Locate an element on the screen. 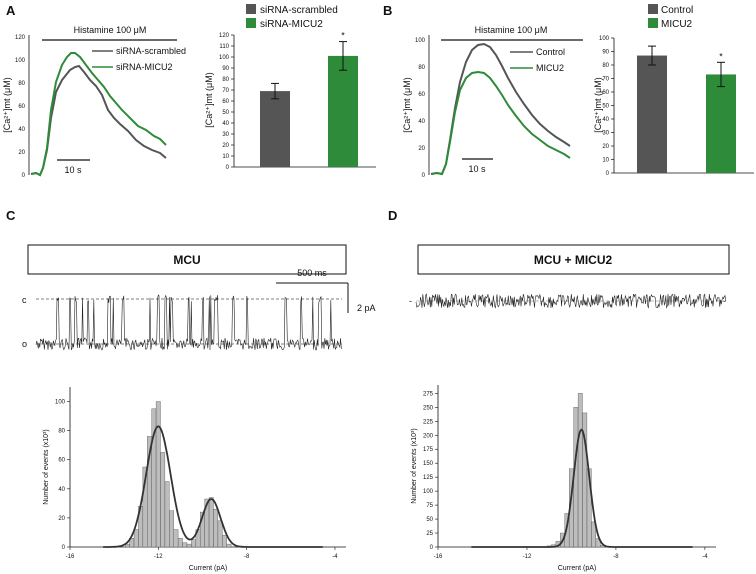 This screenshot has width=756, height=574. y-tick-label: 200 is located at coordinates (428, 436).